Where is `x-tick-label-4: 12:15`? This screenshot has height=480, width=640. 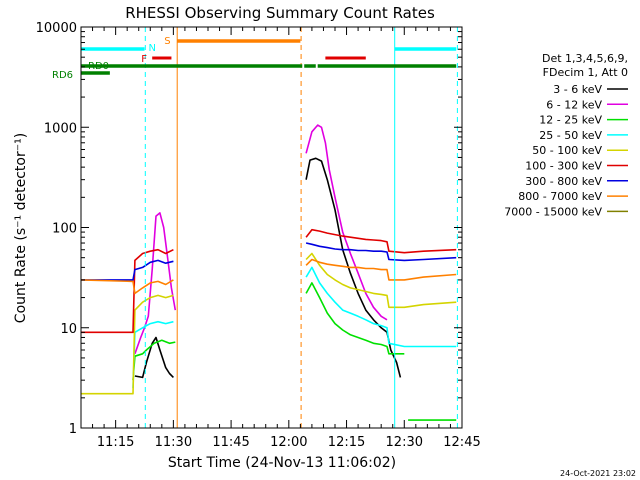
x-tick-label-4: 12:15 is located at coordinates (346, 442).